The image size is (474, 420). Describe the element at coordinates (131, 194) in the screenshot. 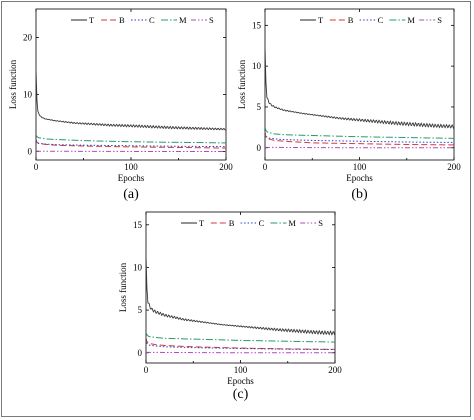

I see `panel-caption: (a)` at that location.